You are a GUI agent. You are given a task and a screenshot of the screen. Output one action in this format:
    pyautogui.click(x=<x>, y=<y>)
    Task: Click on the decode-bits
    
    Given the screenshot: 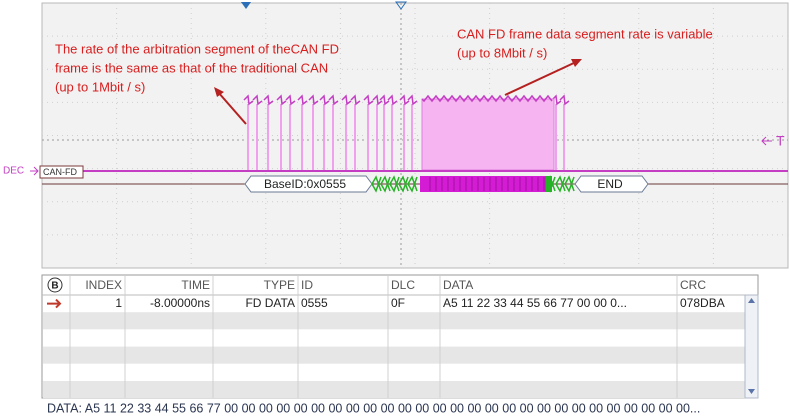 What is the action you would take?
    pyautogui.click(x=473, y=184)
    